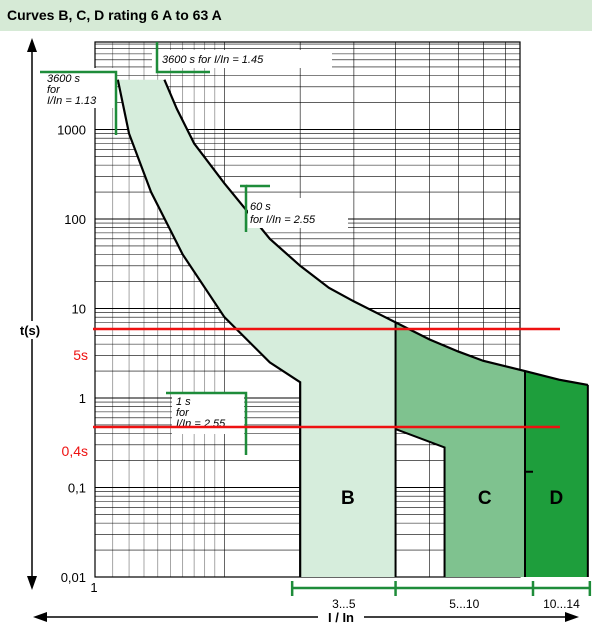  Describe the element at coordinates (72, 101) in the screenshot. I see `annot-3600s-1-13-line: I/In = 1.13` at that location.